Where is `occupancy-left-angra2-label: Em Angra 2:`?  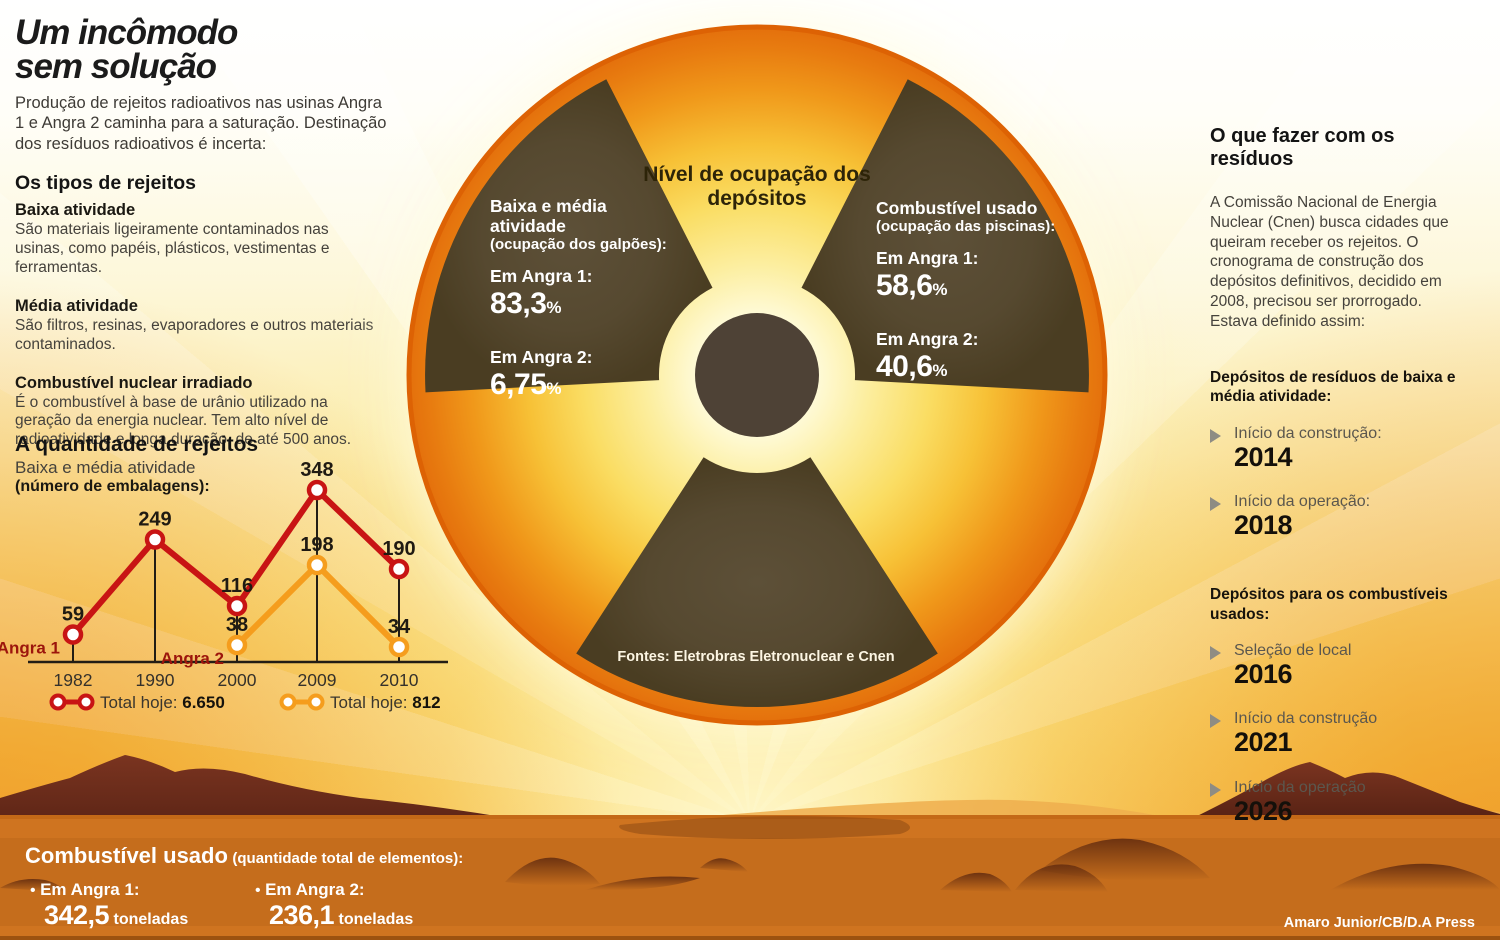
occupancy-left-angra2-label: Em Angra 2: is located at coordinates (541, 357).